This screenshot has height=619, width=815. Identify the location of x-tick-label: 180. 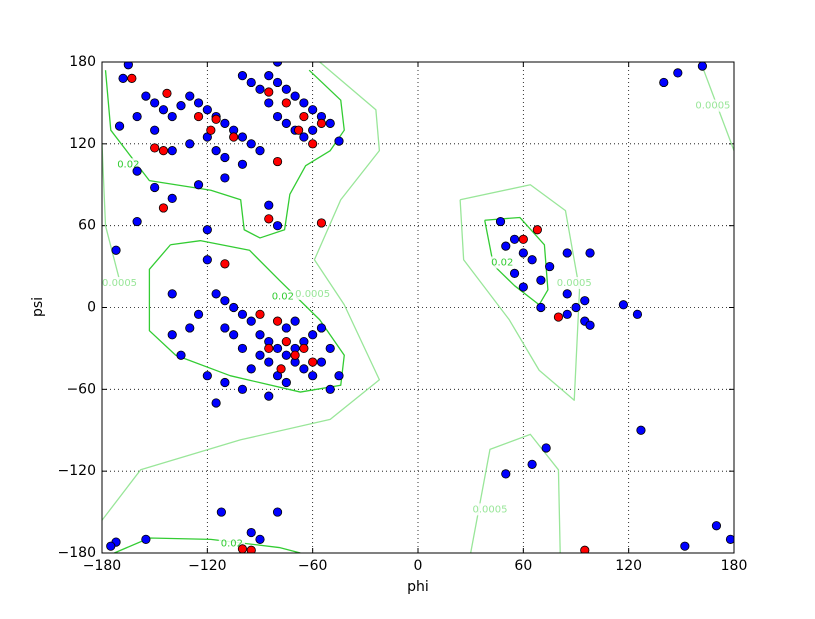
(734, 566).